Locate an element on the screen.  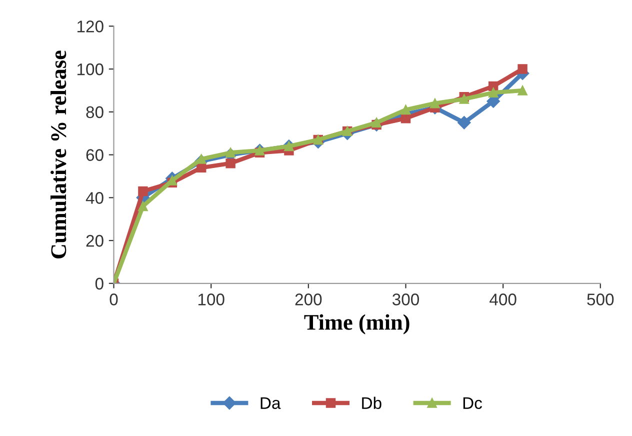
legend-label: Db is located at coordinates (372, 402).